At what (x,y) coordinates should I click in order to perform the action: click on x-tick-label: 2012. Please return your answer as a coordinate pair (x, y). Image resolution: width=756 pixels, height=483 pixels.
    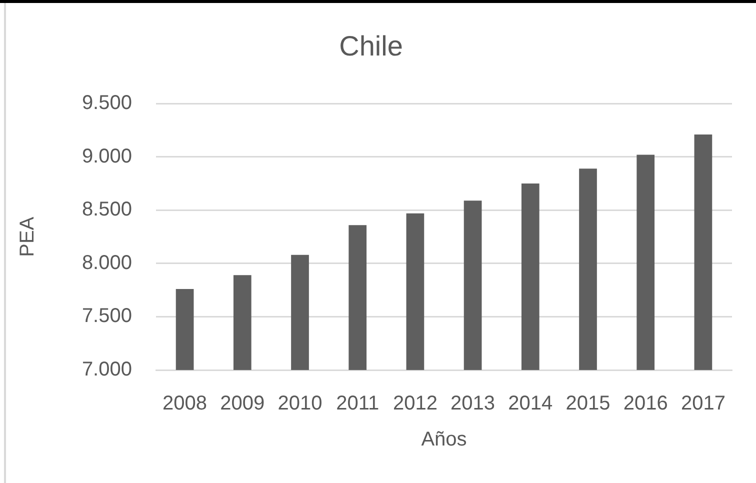
    Looking at the image, I should click on (415, 403).